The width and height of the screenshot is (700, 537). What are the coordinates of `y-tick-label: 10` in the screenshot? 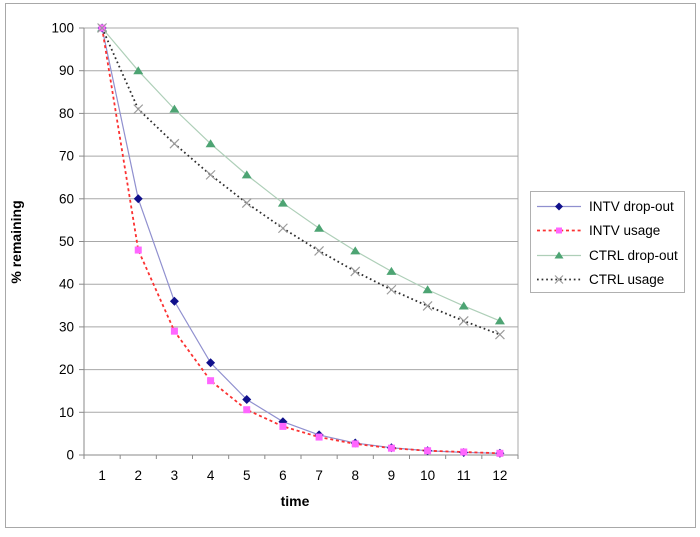 It's located at (66, 412).